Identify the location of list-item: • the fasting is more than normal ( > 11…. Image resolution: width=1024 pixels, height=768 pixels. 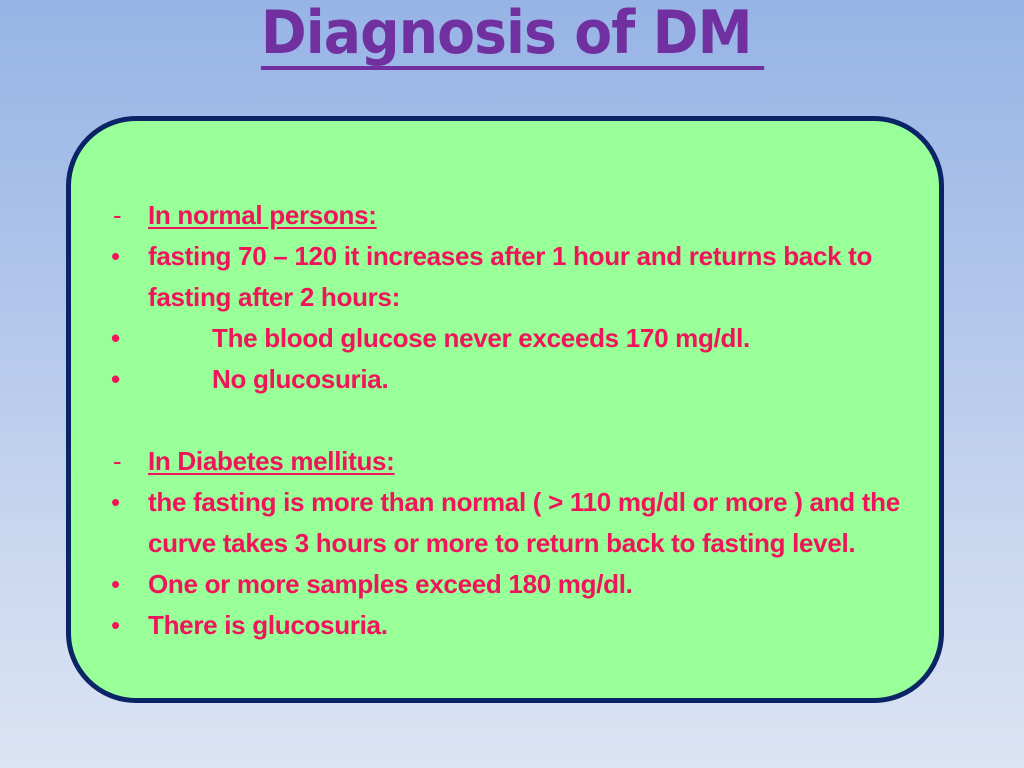
(505, 523).